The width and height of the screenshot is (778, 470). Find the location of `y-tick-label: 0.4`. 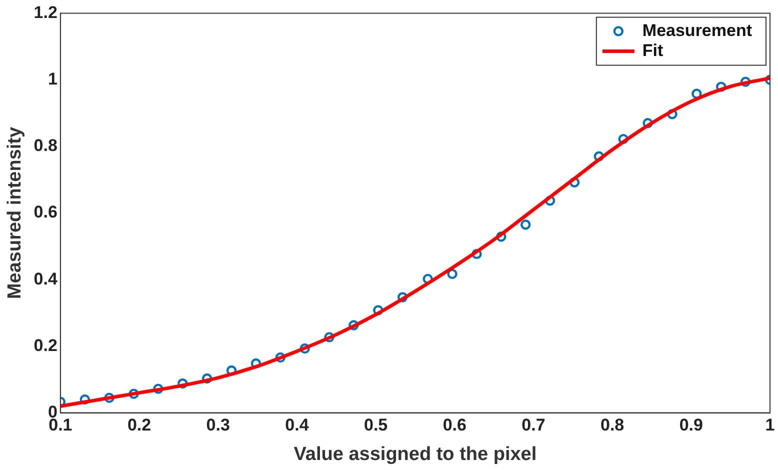

y-tick-label: 0.4 is located at coordinates (46, 278).